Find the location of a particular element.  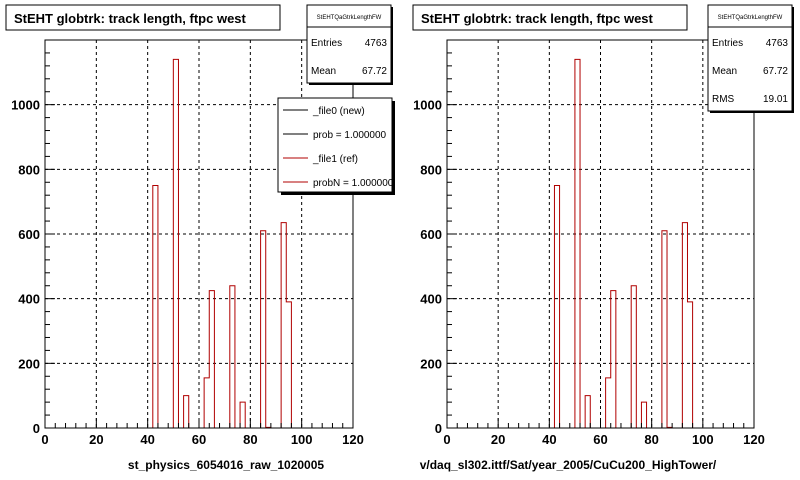

stats-value: 19.01 is located at coordinates (775, 99).